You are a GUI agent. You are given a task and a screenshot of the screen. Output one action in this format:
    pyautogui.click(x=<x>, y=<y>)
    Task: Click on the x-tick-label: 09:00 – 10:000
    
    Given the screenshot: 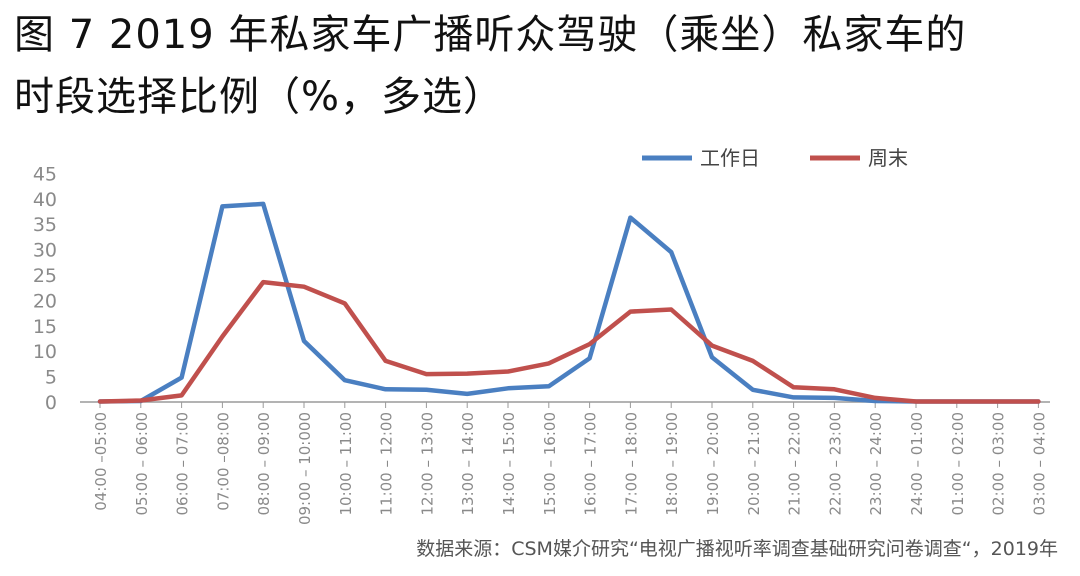 What is the action you would take?
    pyautogui.click(x=305, y=468)
    